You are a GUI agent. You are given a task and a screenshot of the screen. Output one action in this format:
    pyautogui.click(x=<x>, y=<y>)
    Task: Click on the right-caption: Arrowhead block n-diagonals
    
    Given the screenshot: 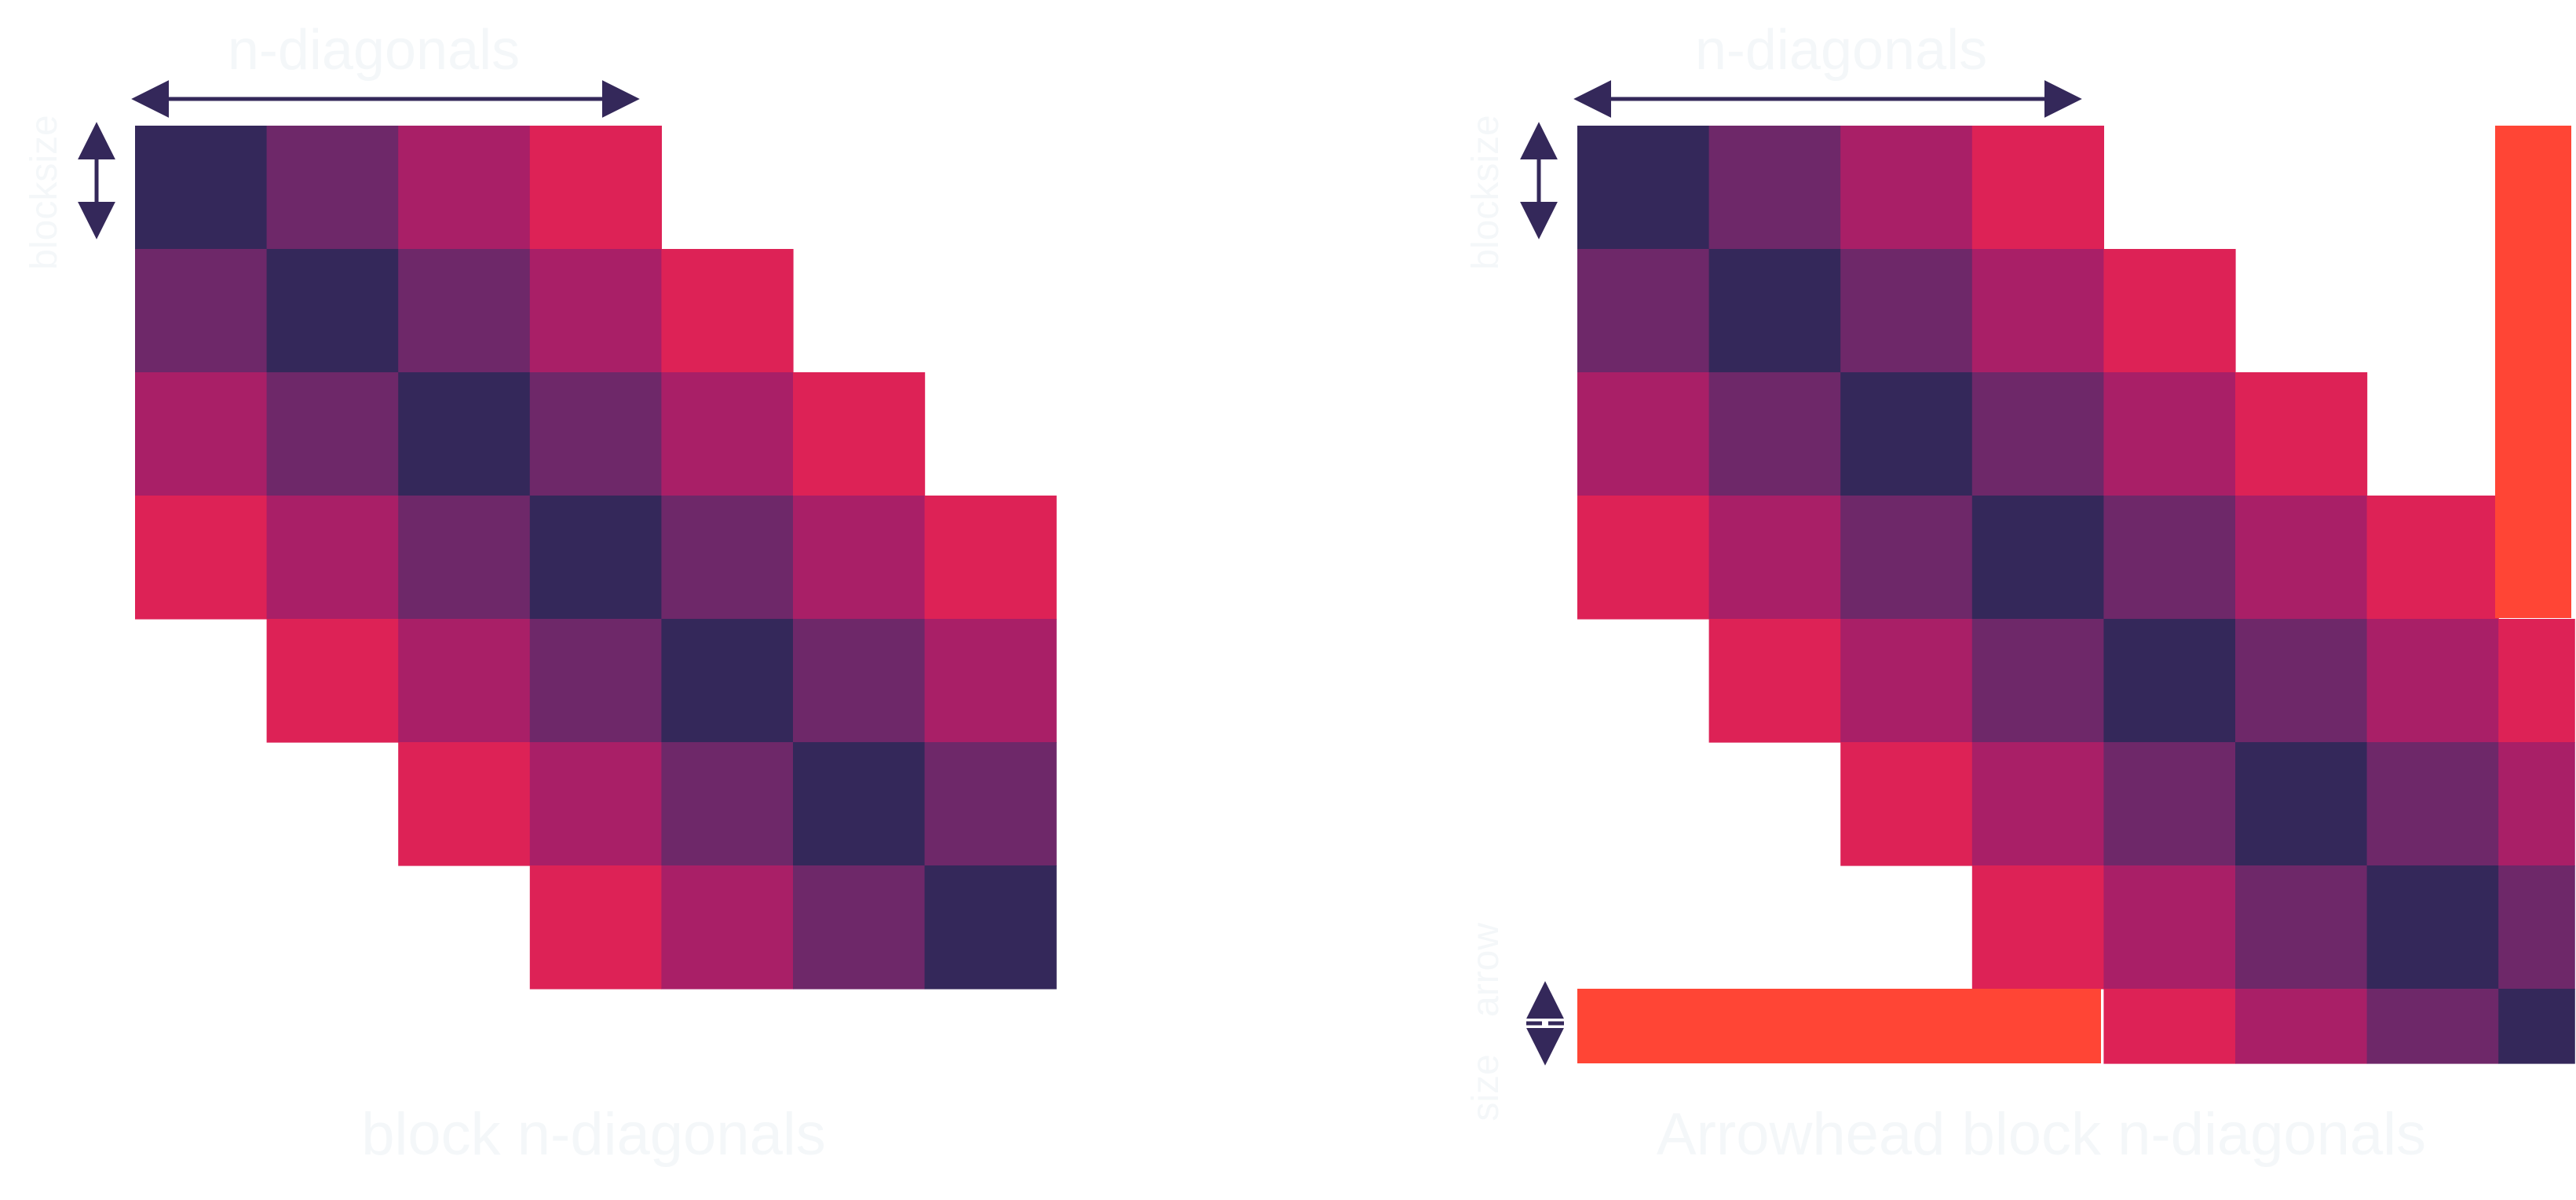 What is the action you would take?
    pyautogui.click(x=2042, y=1135)
    